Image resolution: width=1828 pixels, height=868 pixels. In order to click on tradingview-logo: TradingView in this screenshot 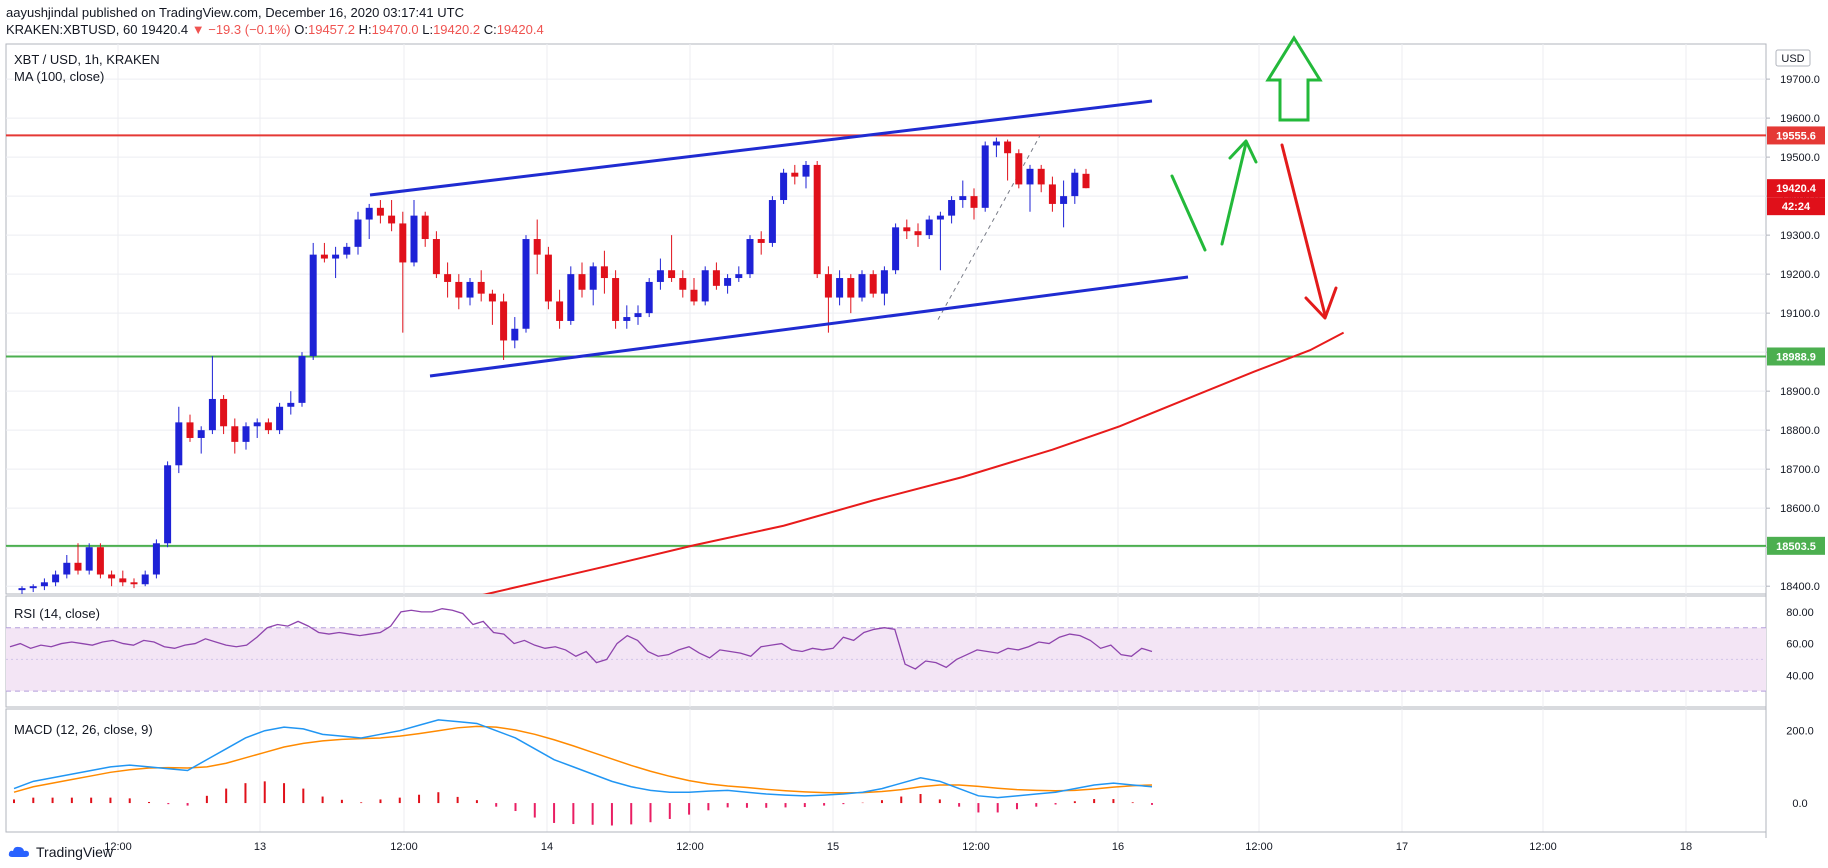, I will do `click(60, 852)`.